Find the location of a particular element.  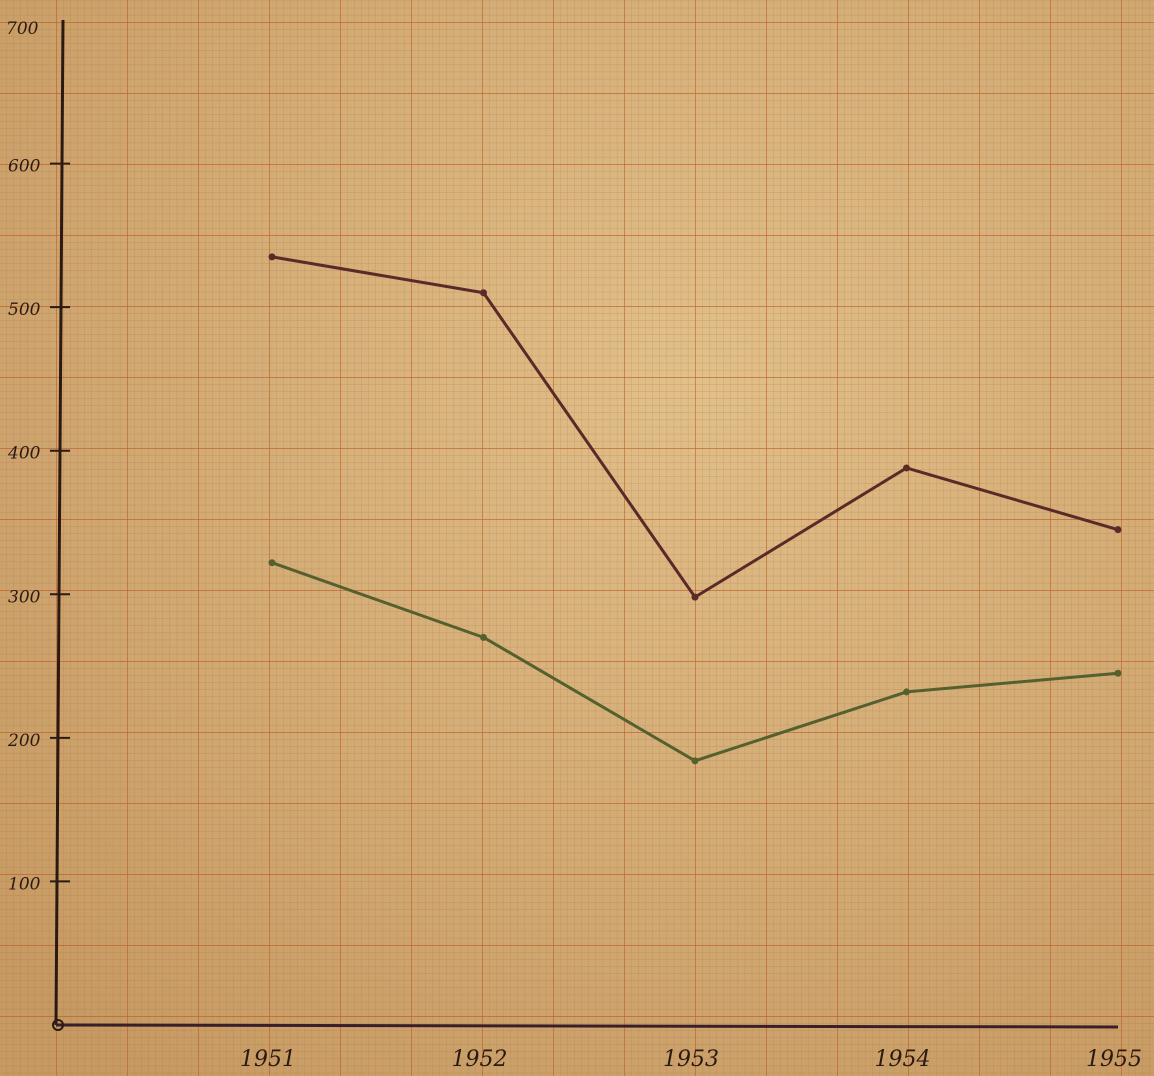

x-tick-label-1953: 1953 is located at coordinates (691, 1059).